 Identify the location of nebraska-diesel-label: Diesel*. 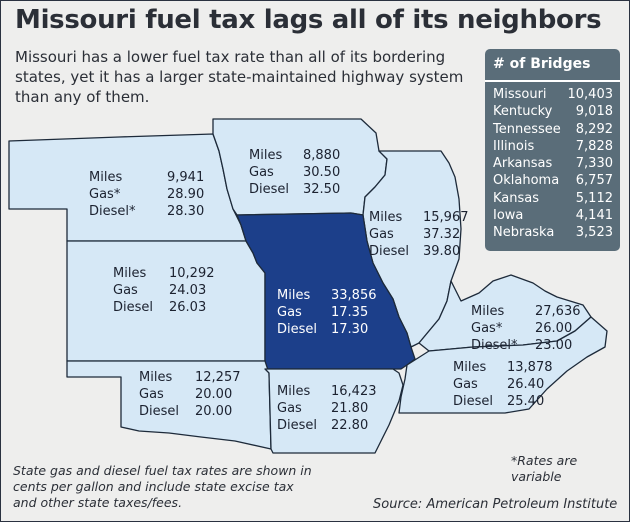
(112, 211).